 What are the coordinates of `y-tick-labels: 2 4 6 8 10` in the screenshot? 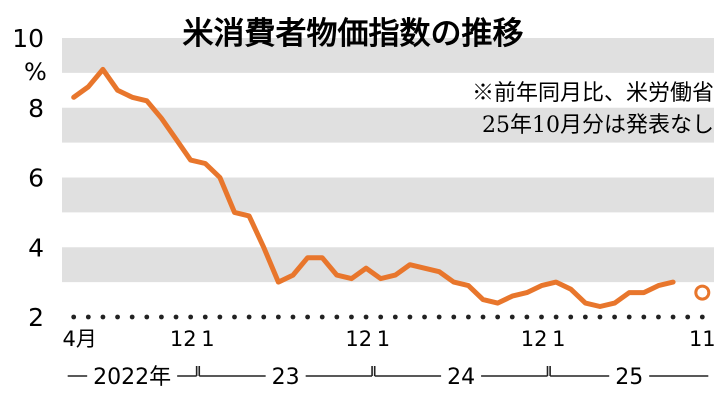 It's located at (28, 178).